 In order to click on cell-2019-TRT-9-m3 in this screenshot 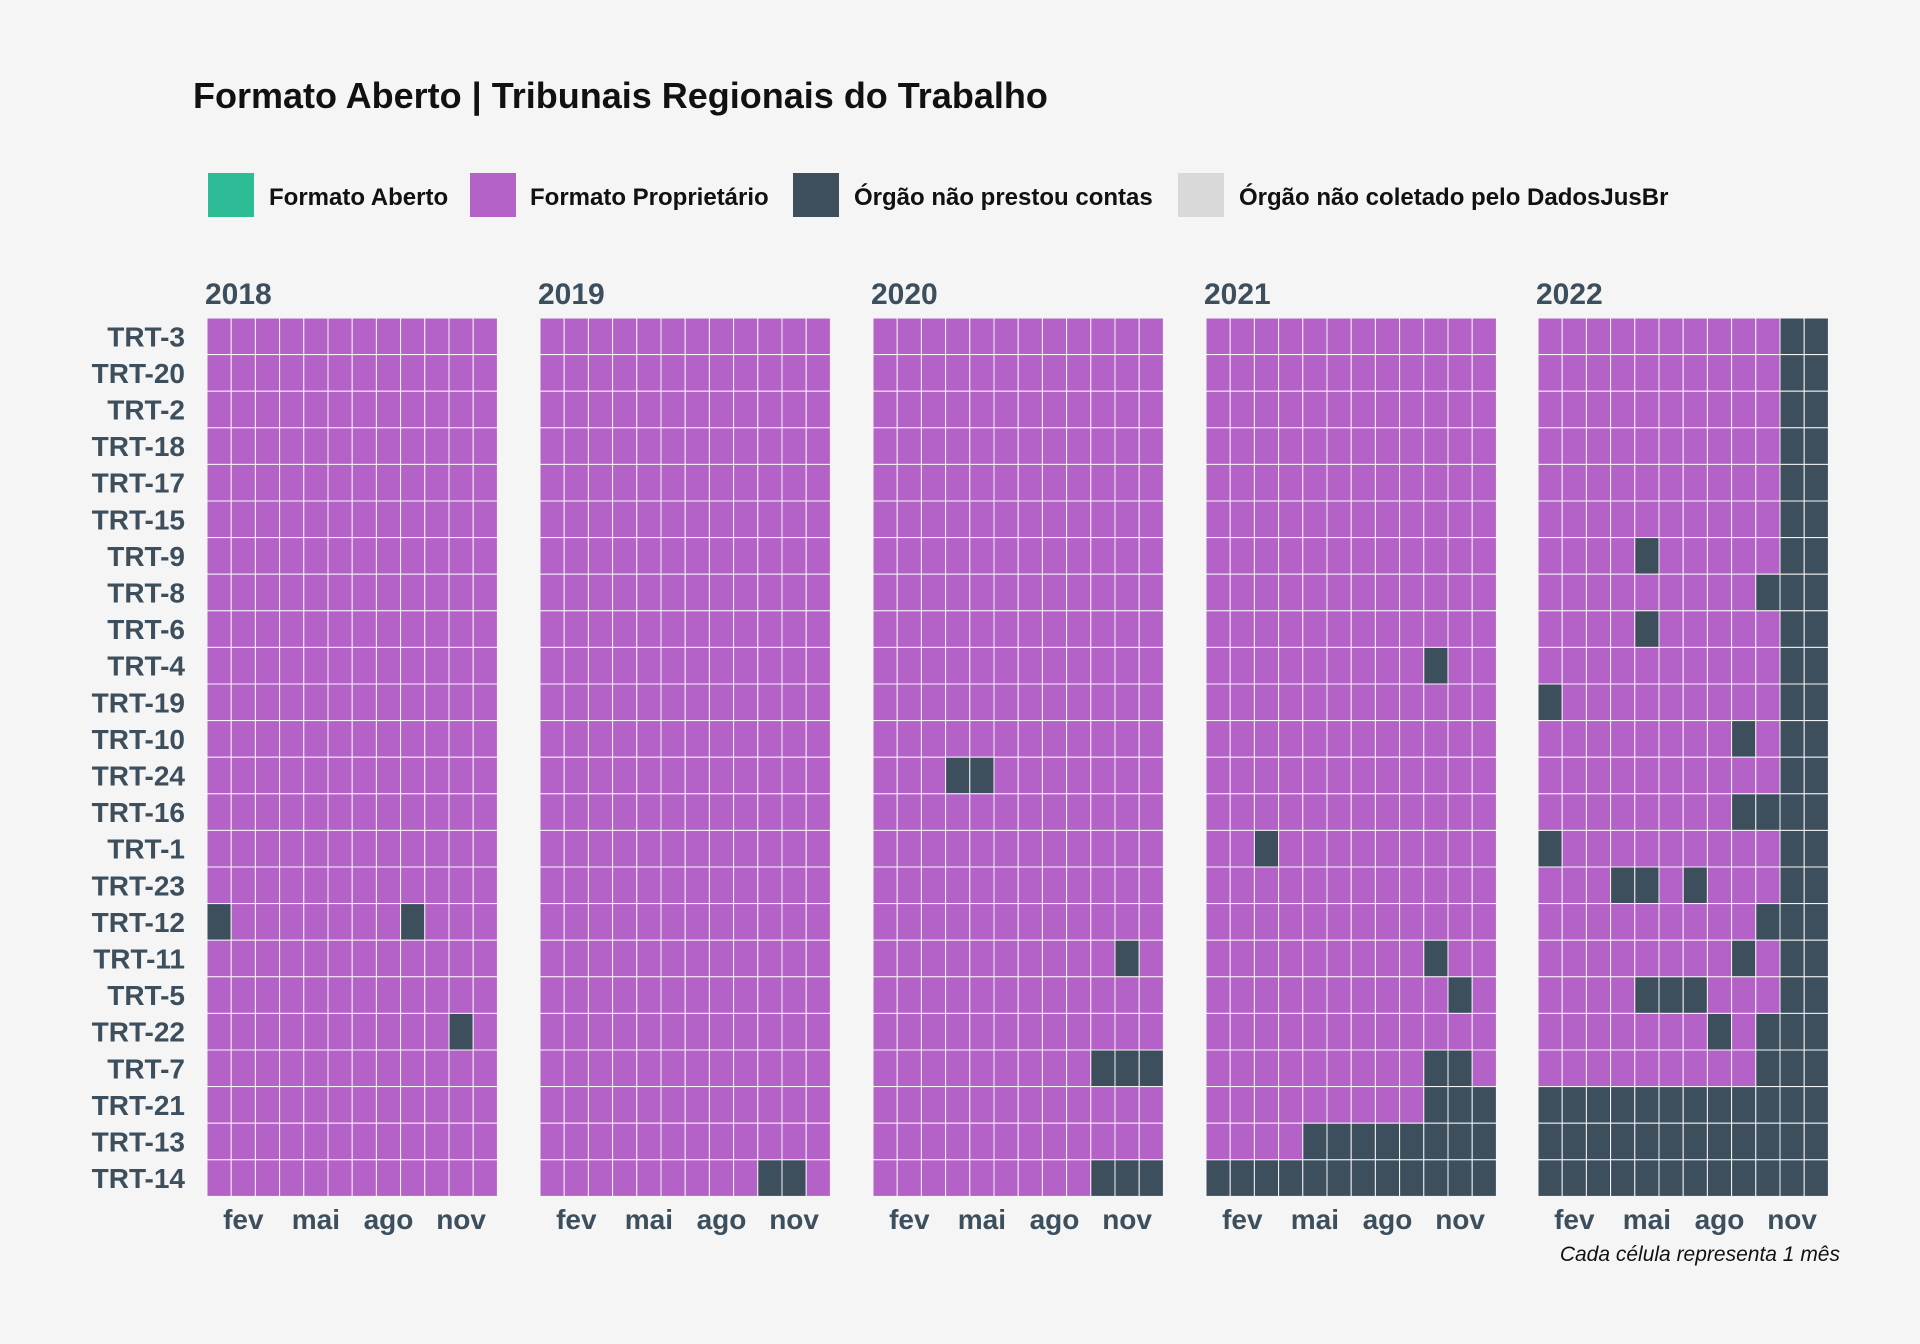, I will do `click(600, 556)`.